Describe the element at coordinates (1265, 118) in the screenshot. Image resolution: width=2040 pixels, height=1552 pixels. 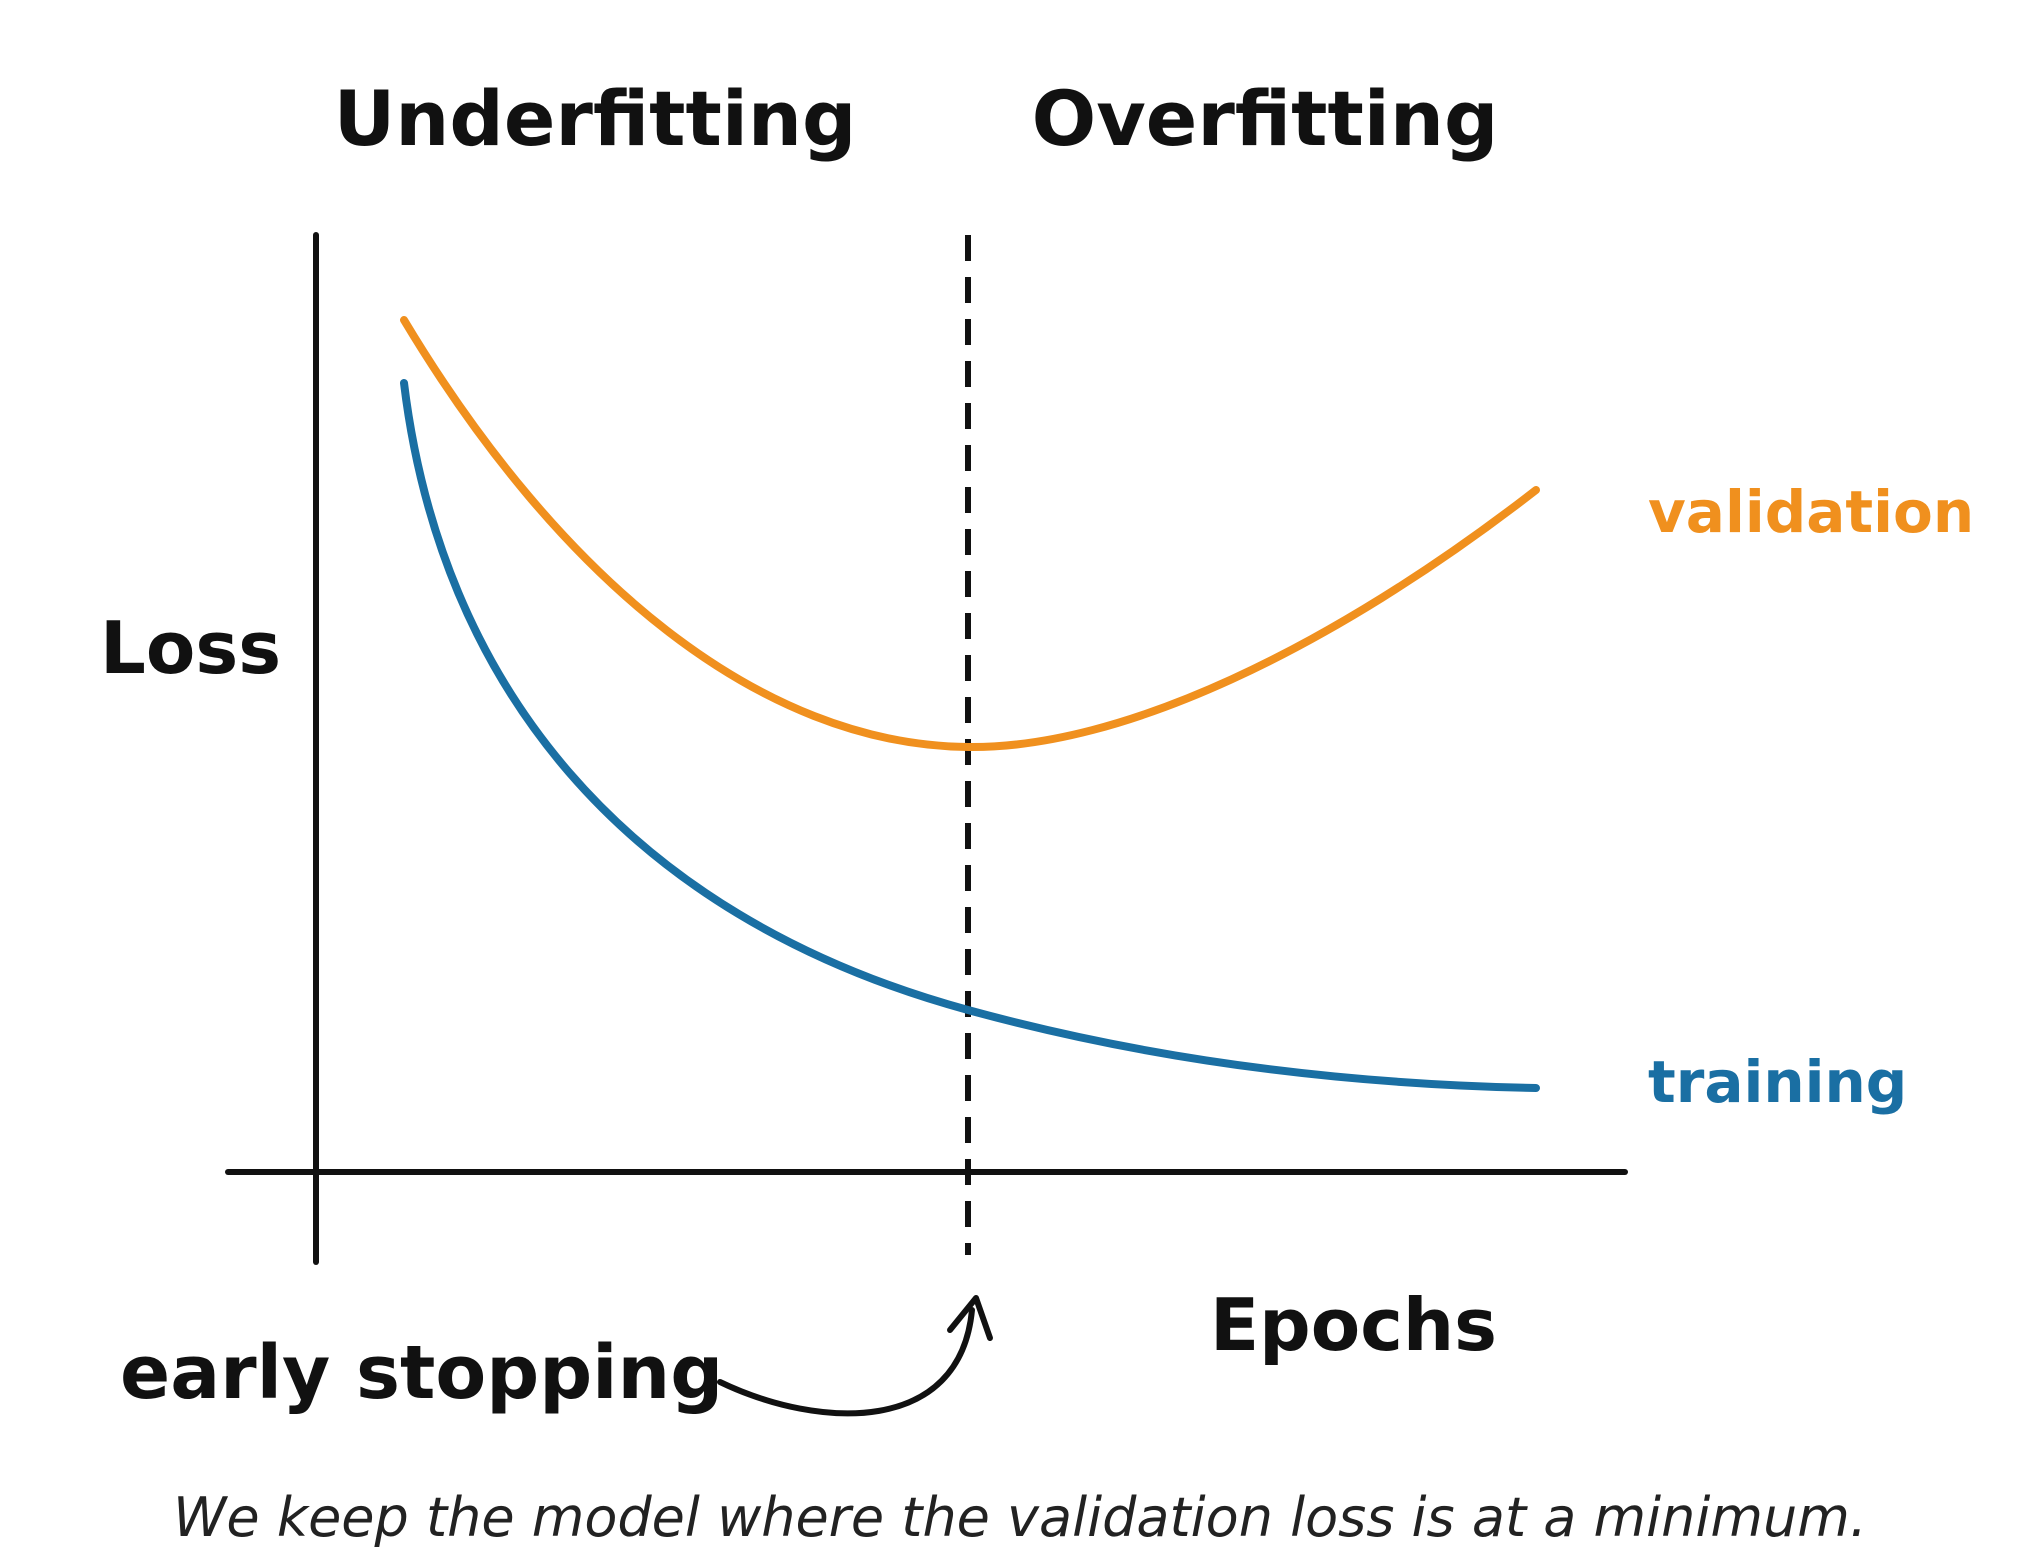
I see `overfitting-heading: Overfitting` at that location.